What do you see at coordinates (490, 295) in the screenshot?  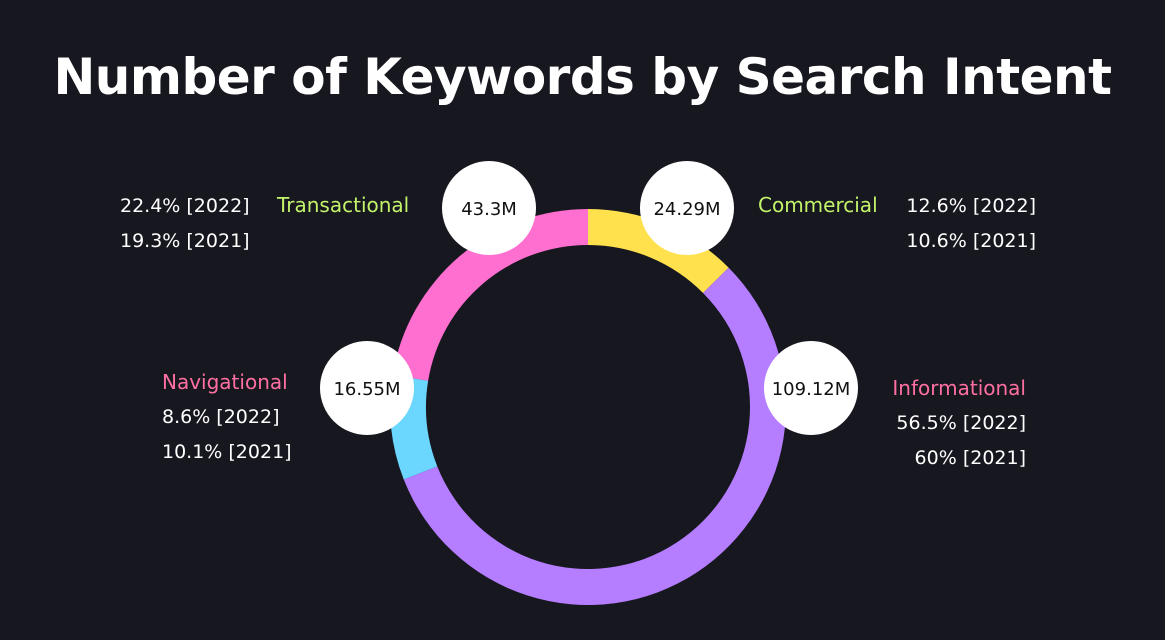 I see `donut-slice-transactional` at bounding box center [490, 295].